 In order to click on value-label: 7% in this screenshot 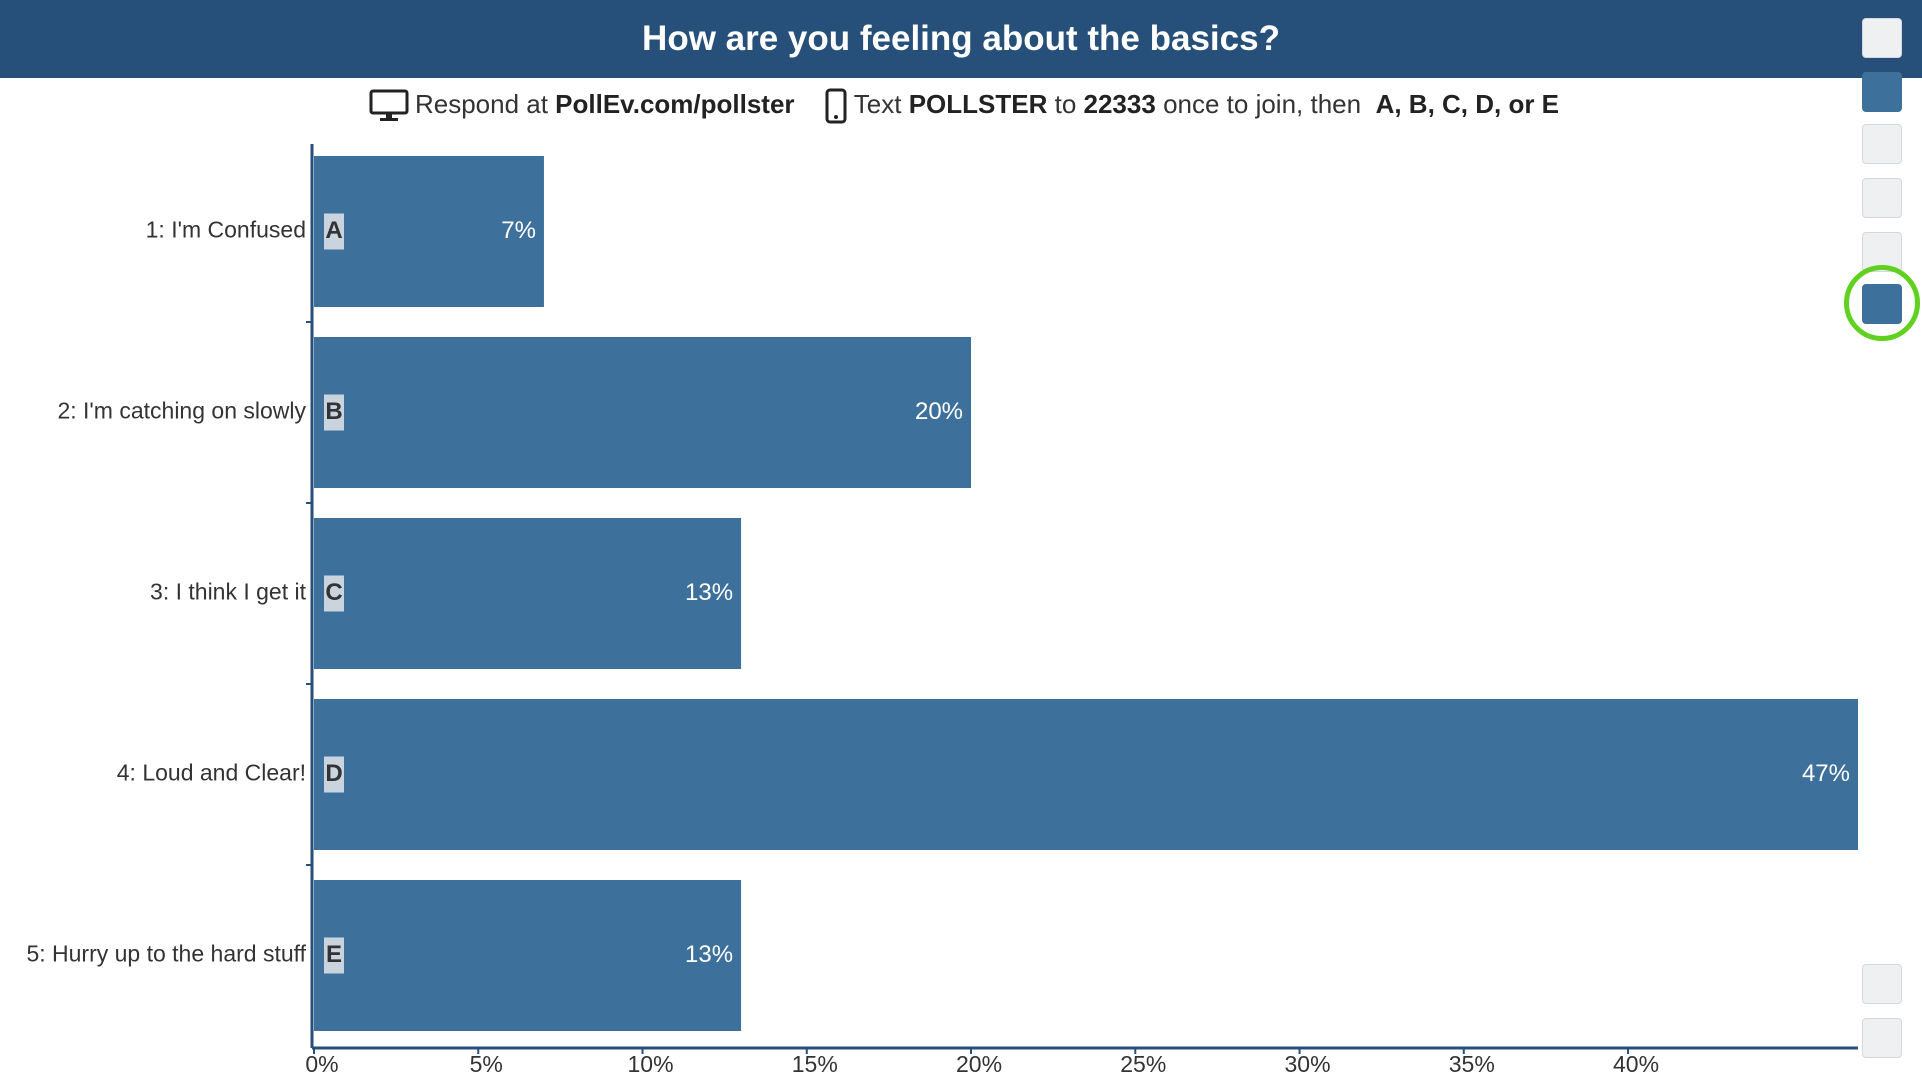, I will do `click(518, 230)`.